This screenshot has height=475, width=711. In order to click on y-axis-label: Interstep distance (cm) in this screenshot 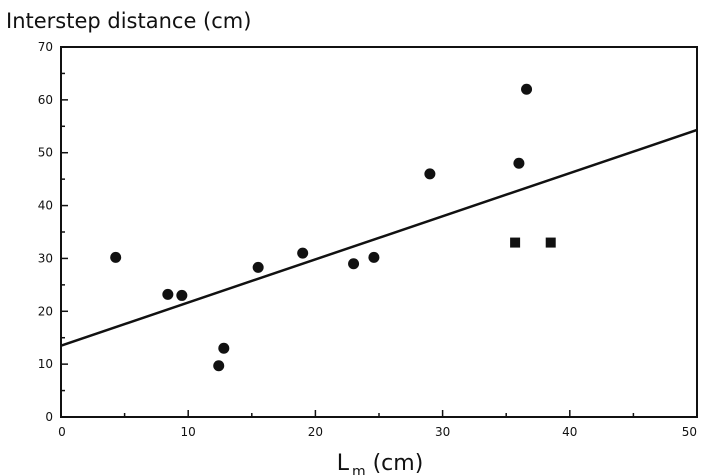, I will do `click(128, 21)`.